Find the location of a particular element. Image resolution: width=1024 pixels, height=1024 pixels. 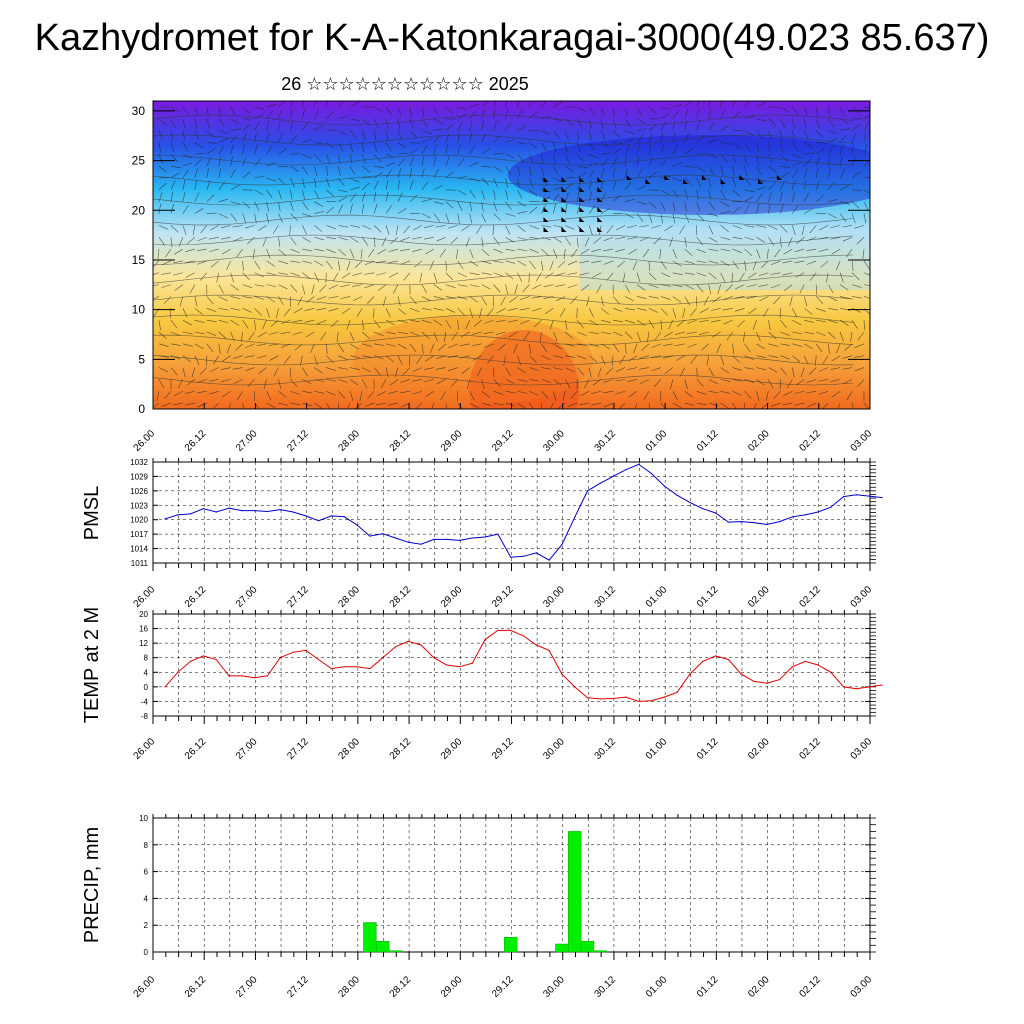

cross-section-ytick-label: 20 is located at coordinates (139, 210).